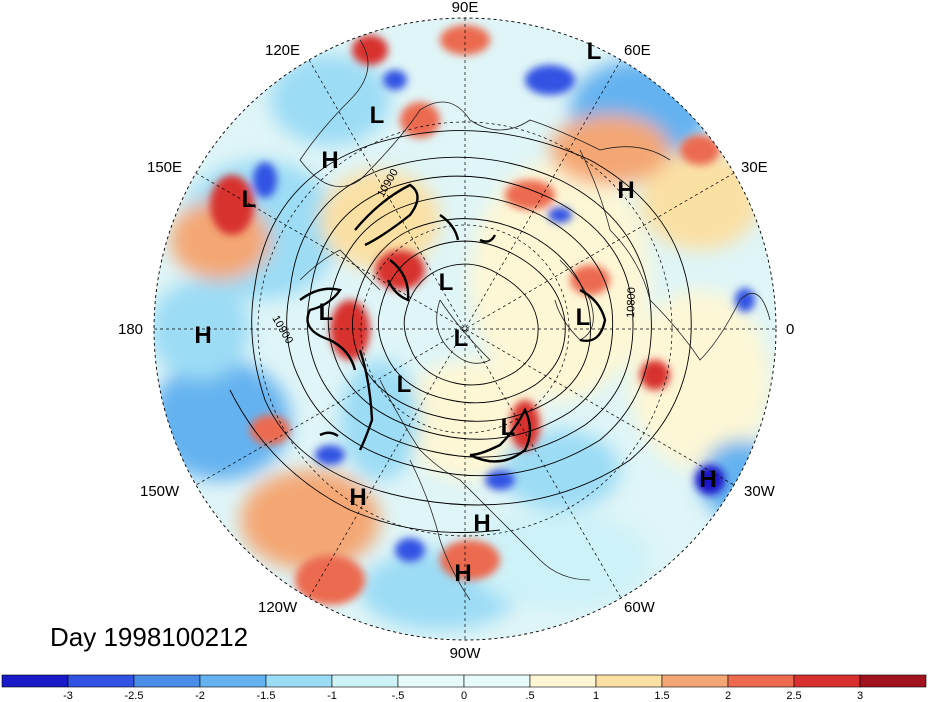 The width and height of the screenshot is (928, 702). Describe the element at coordinates (793, 696) in the screenshot. I see `colorbar-tick-label: 2.5` at that location.